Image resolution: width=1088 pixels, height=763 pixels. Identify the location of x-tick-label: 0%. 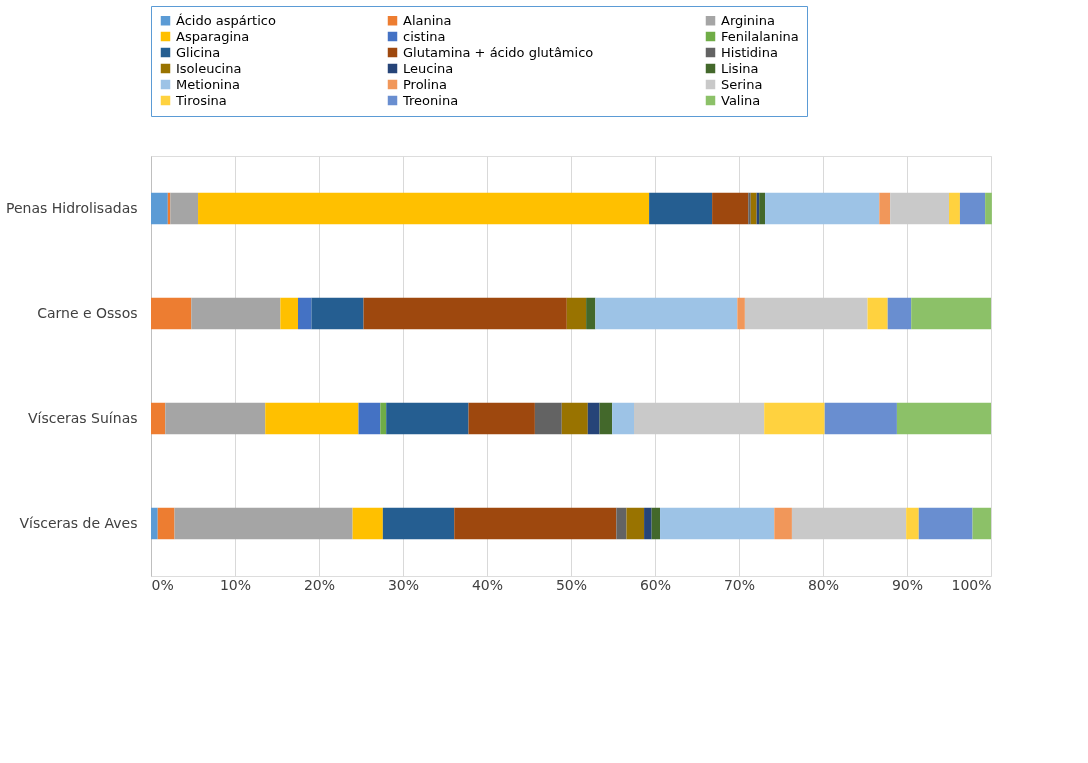
(162, 584).